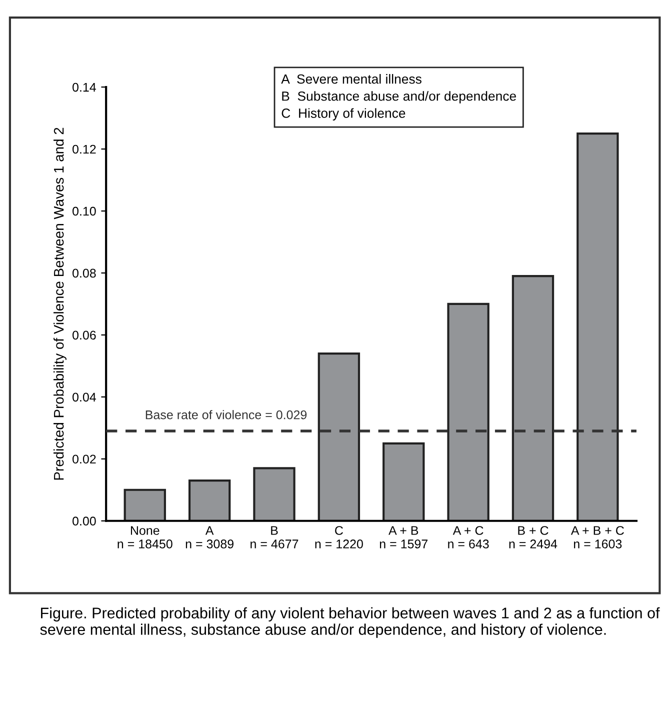 Image resolution: width=663 pixels, height=702 pixels. What do you see at coordinates (597, 537) in the screenshot?
I see `x-tick-label: A + B + C n = 1603` at bounding box center [597, 537].